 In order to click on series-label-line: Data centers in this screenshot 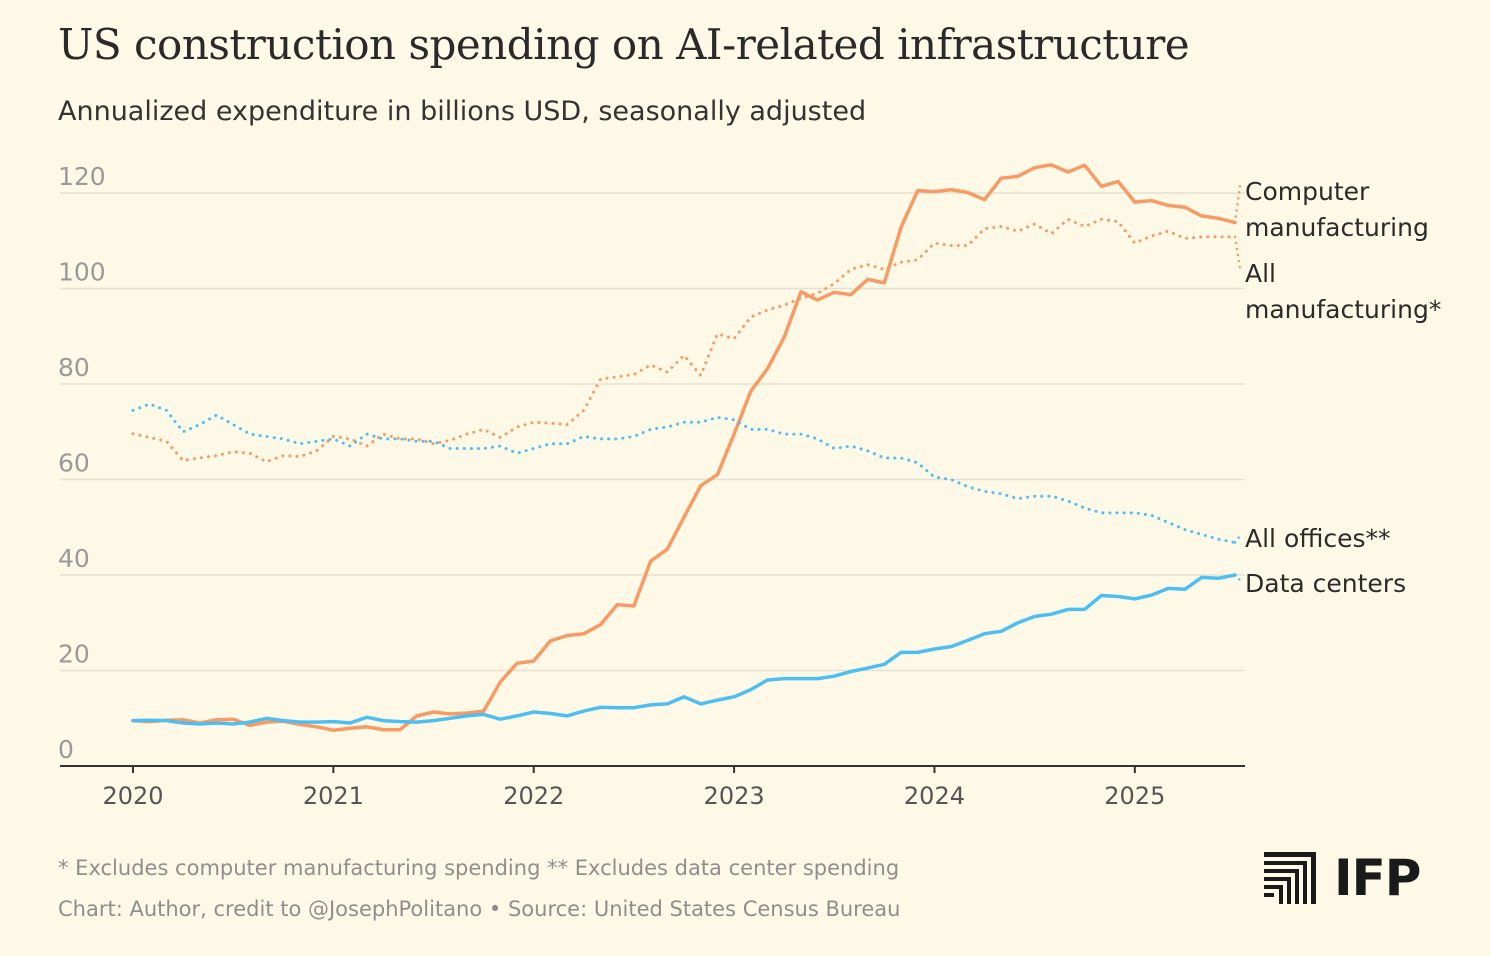, I will do `click(1325, 583)`.